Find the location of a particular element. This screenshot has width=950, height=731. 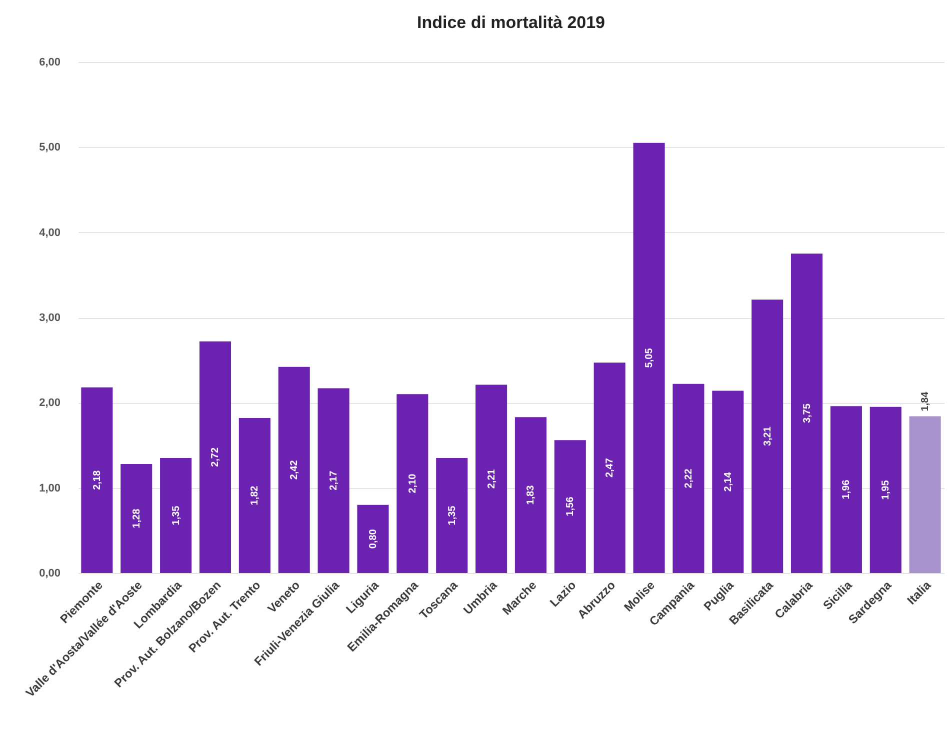

data-label: 2,18 is located at coordinates (97, 480).